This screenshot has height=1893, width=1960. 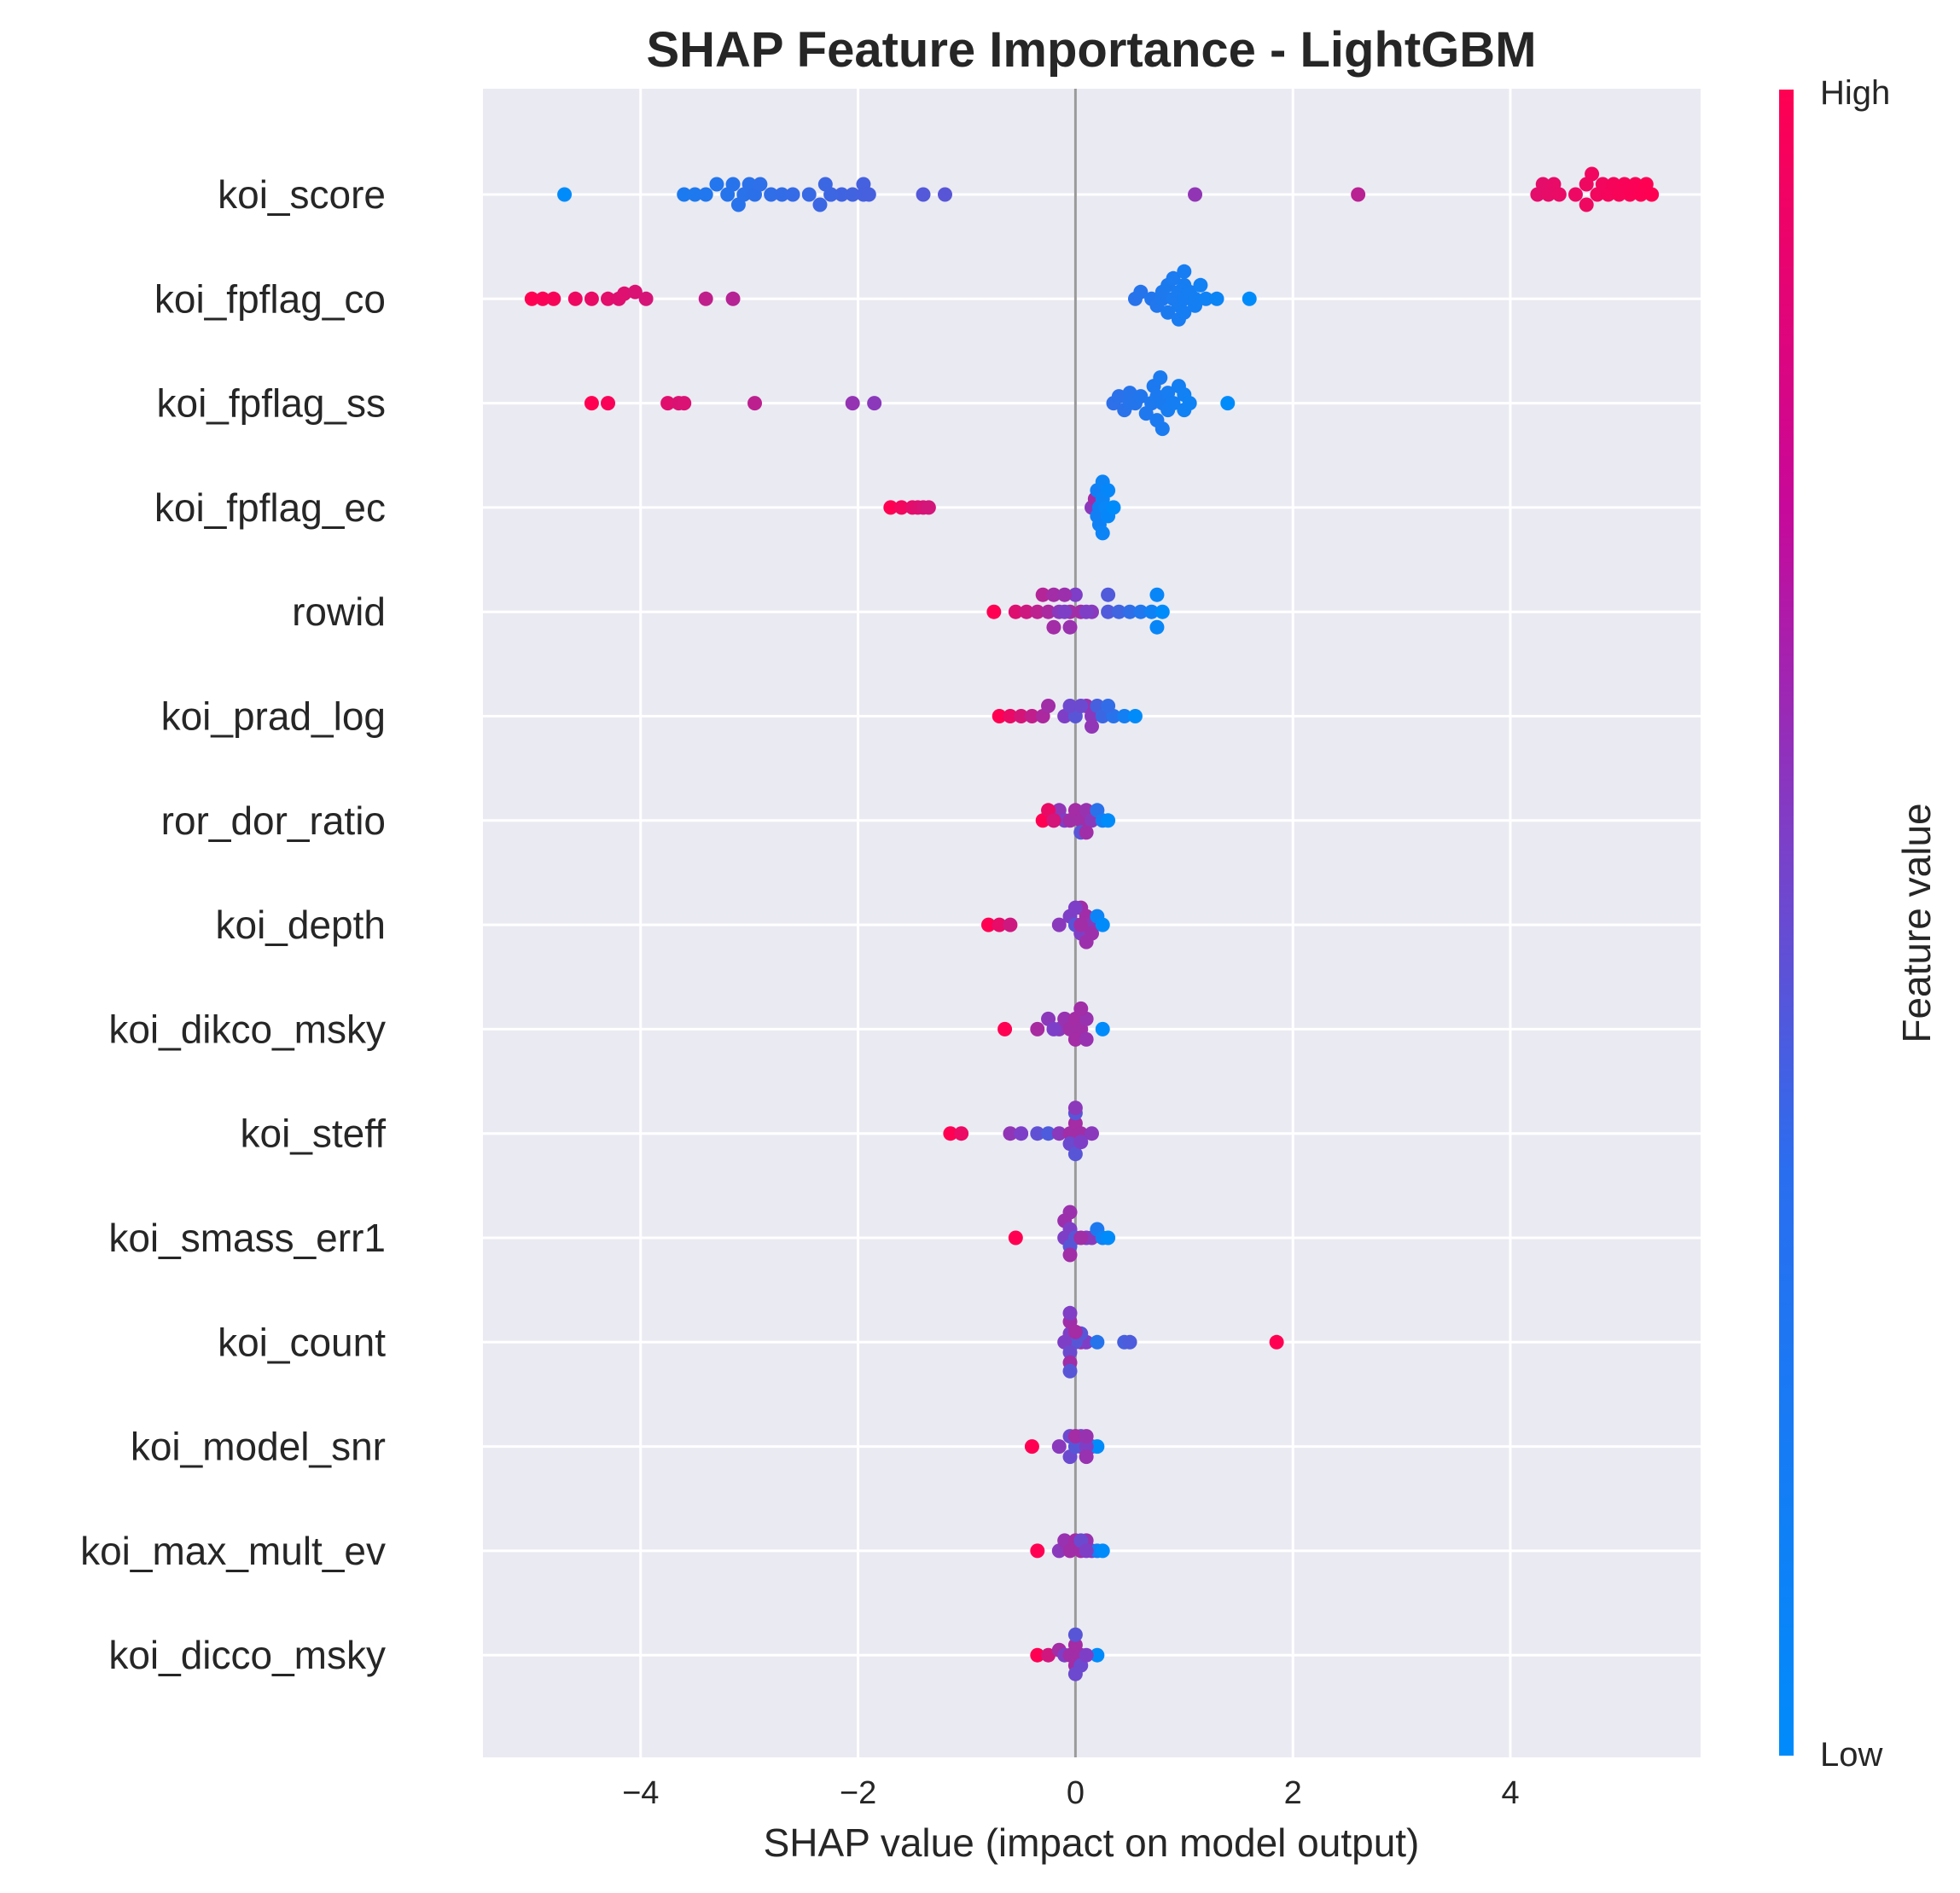 I want to click on colorbar-high-label: High, so click(x=1855, y=93).